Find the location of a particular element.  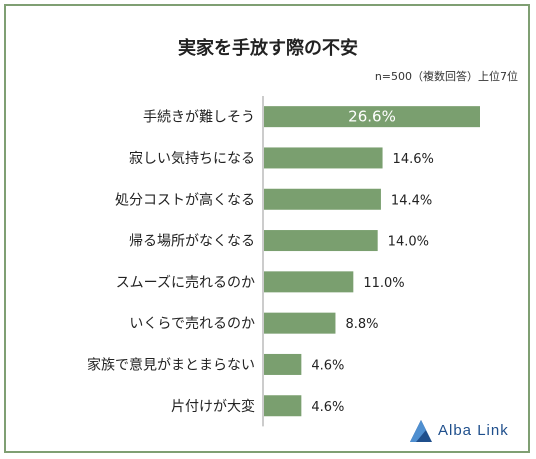

chart-title: 実家を手放す際の不安 is located at coordinates (268, 48).